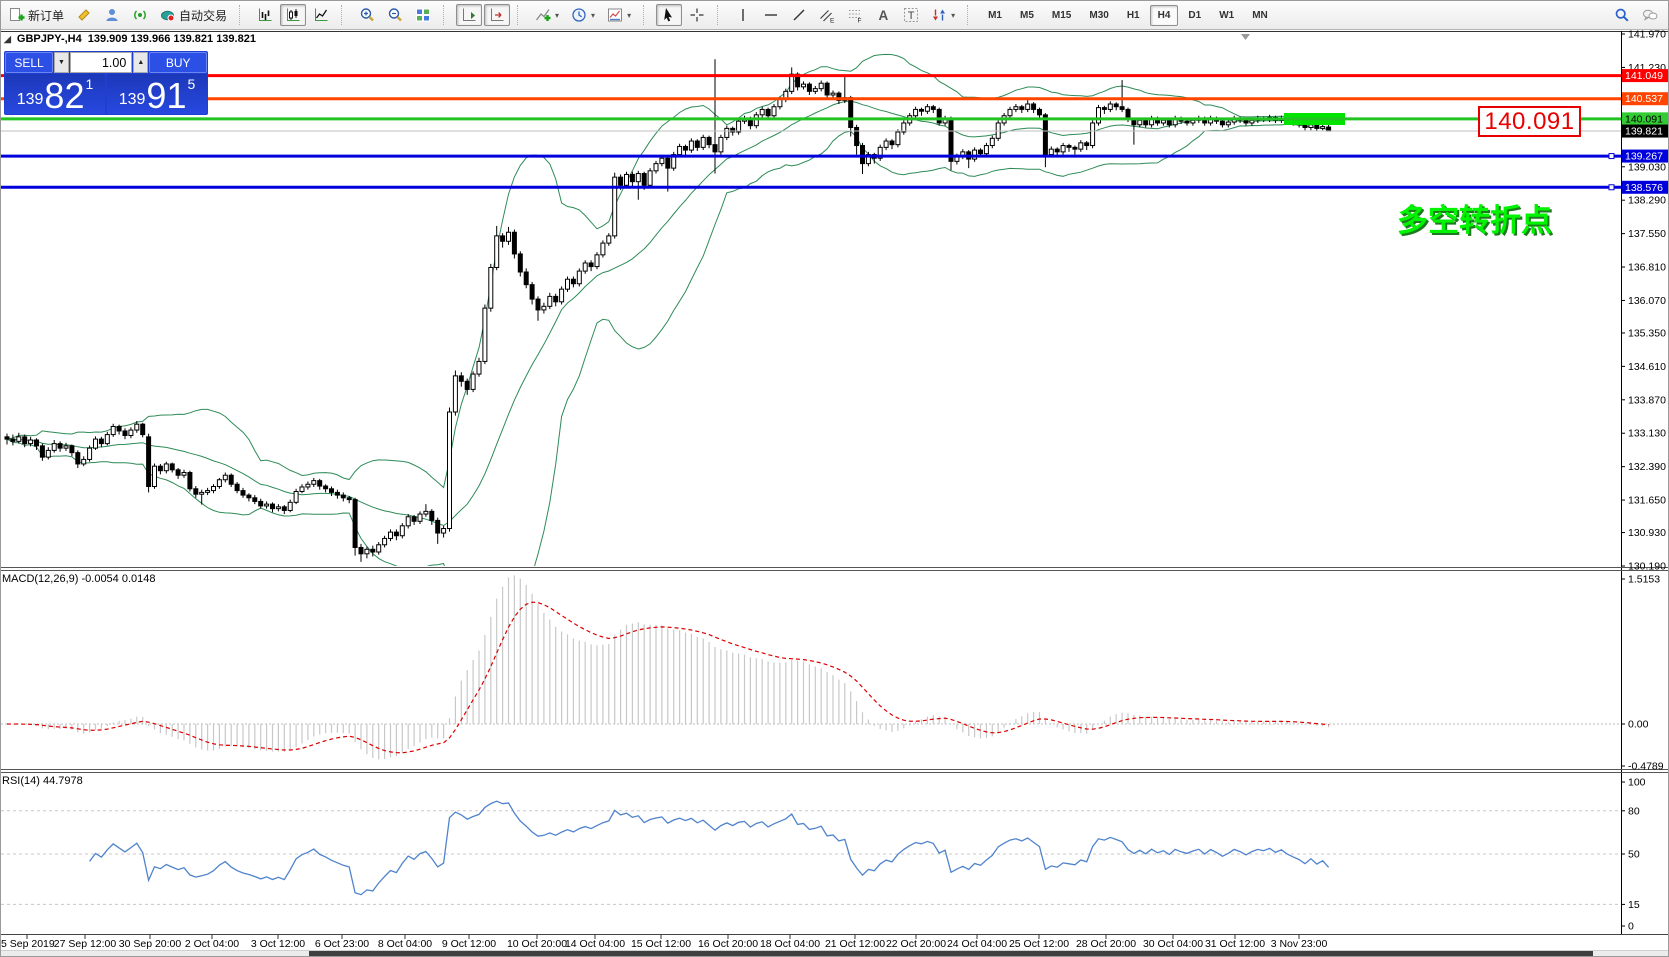 This screenshot has height=957, width=1669. I want to click on vertical-line-button, so click(743, 15).